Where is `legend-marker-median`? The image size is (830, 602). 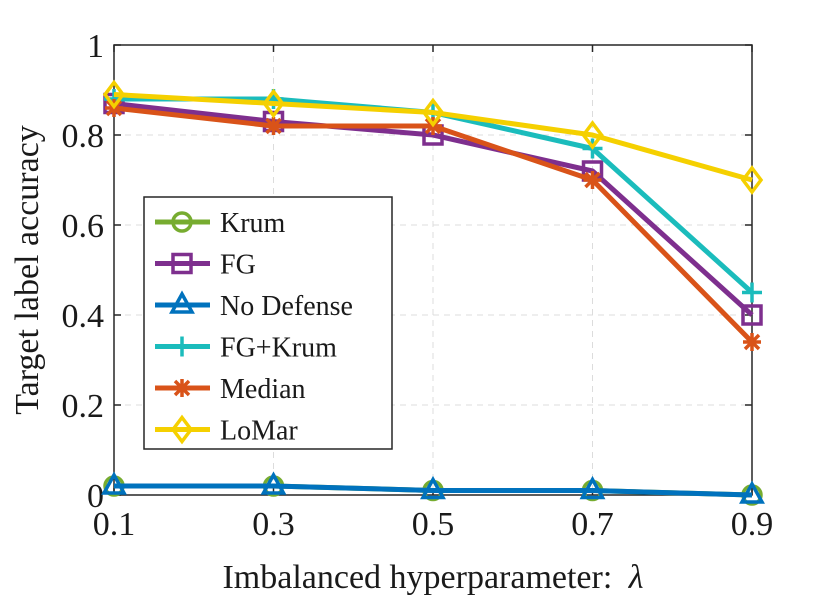
legend-marker-median is located at coordinates (182, 388).